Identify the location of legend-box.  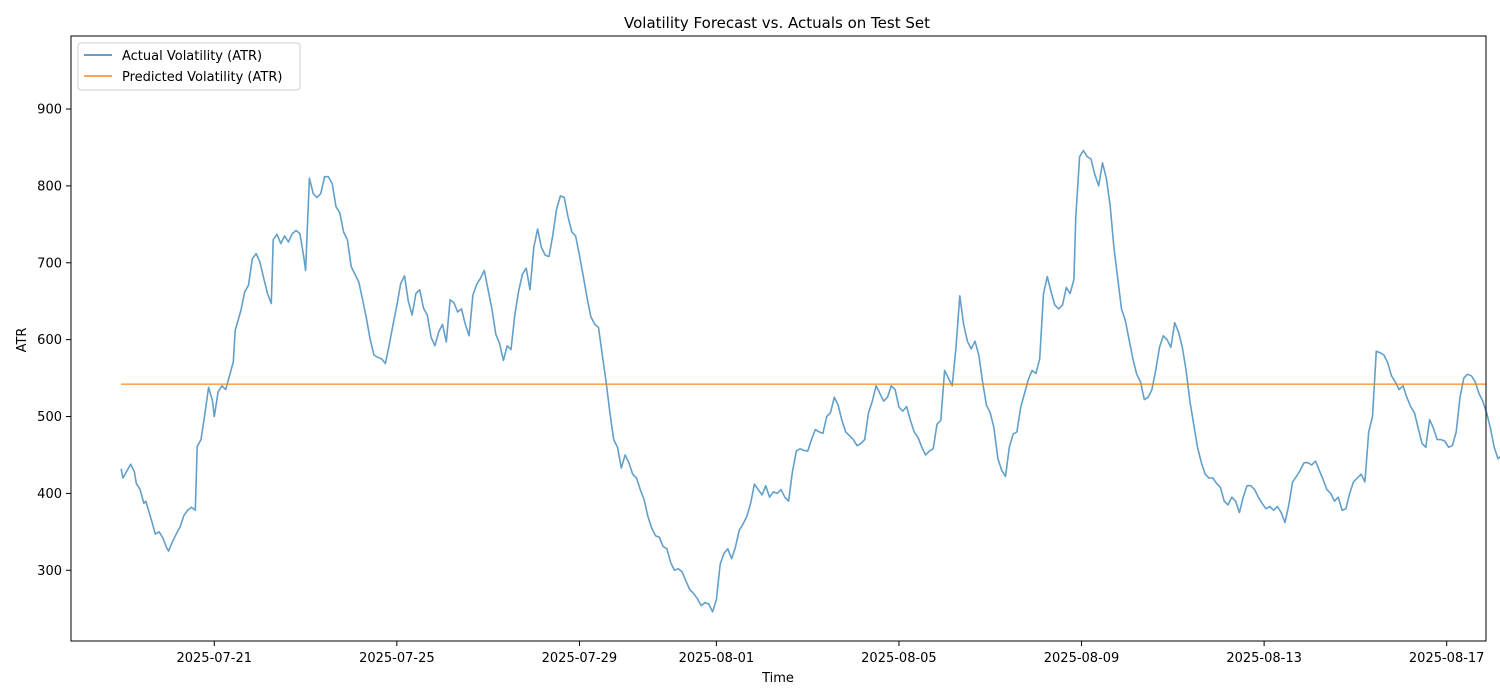
(189, 66).